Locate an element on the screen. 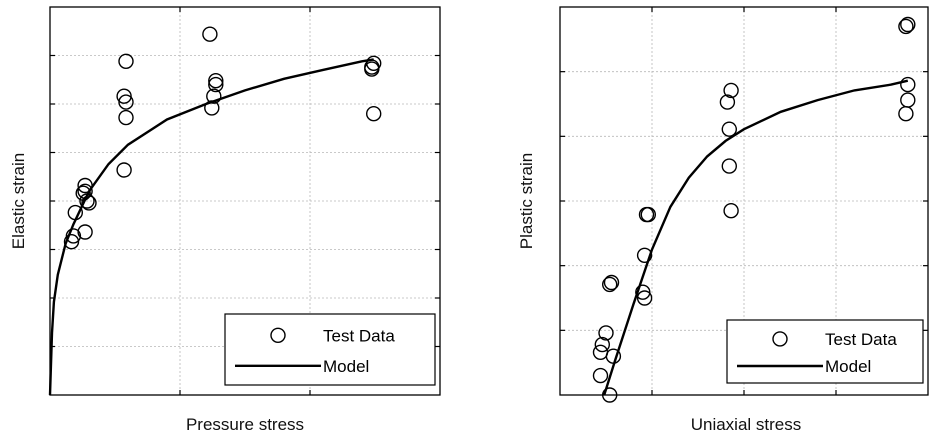 This screenshot has width=933, height=438. x-axis-label: Pressure stress is located at coordinates (245, 424).